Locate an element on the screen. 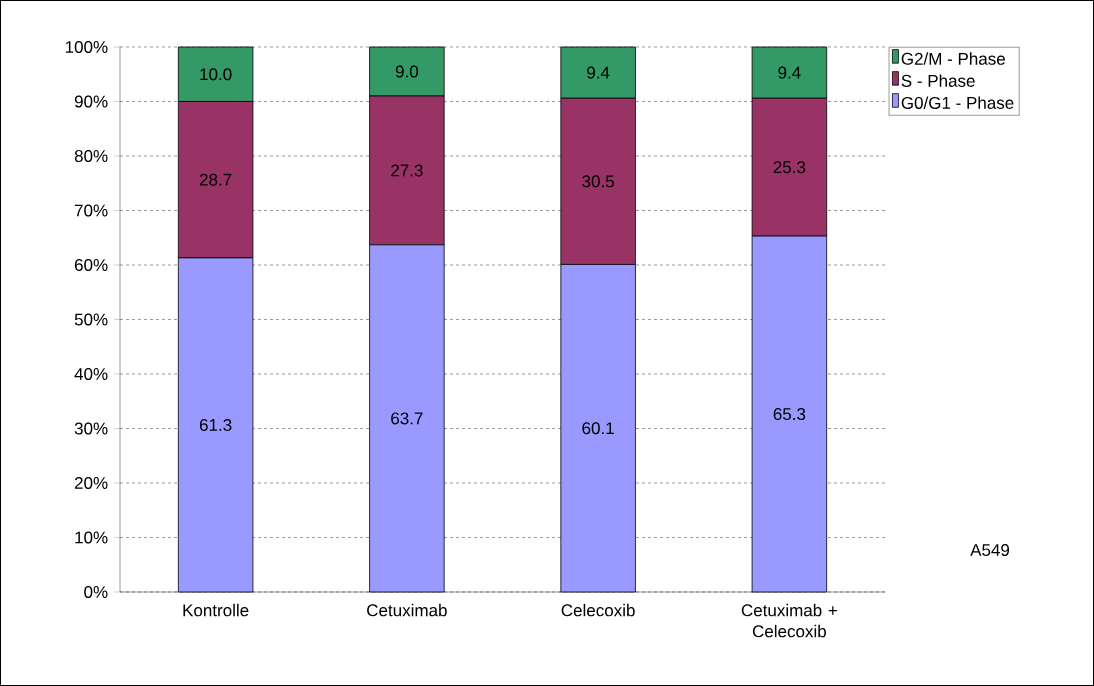  y-tick-label: 0% is located at coordinates (96, 592).